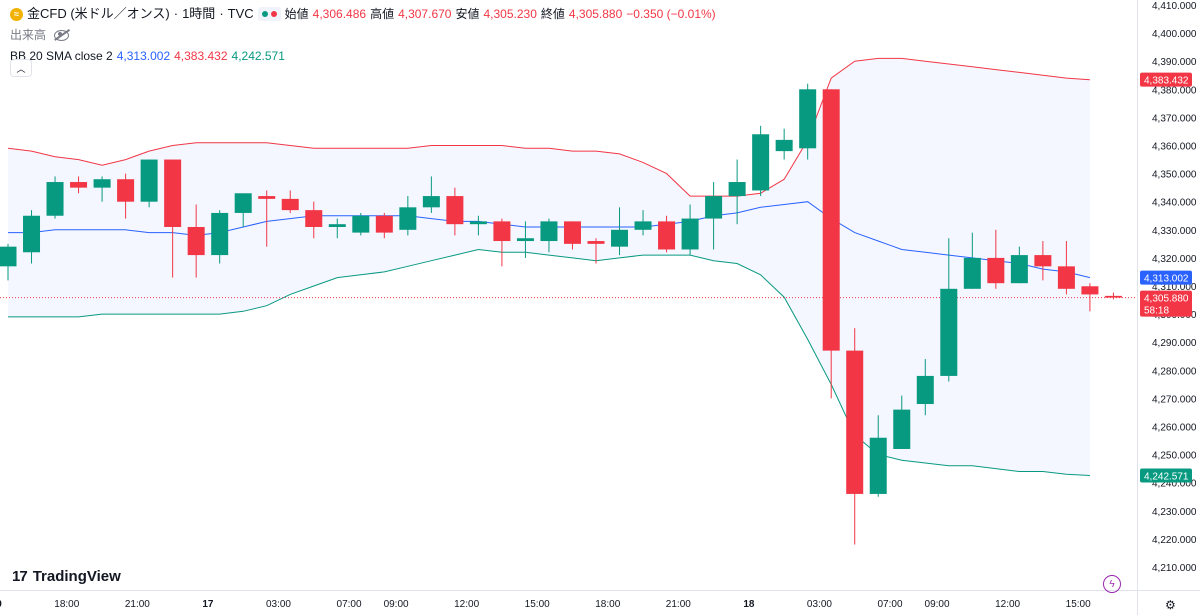  What do you see at coordinates (278, 604) in the screenshot?
I see `x-tick-label: 03:00` at bounding box center [278, 604].